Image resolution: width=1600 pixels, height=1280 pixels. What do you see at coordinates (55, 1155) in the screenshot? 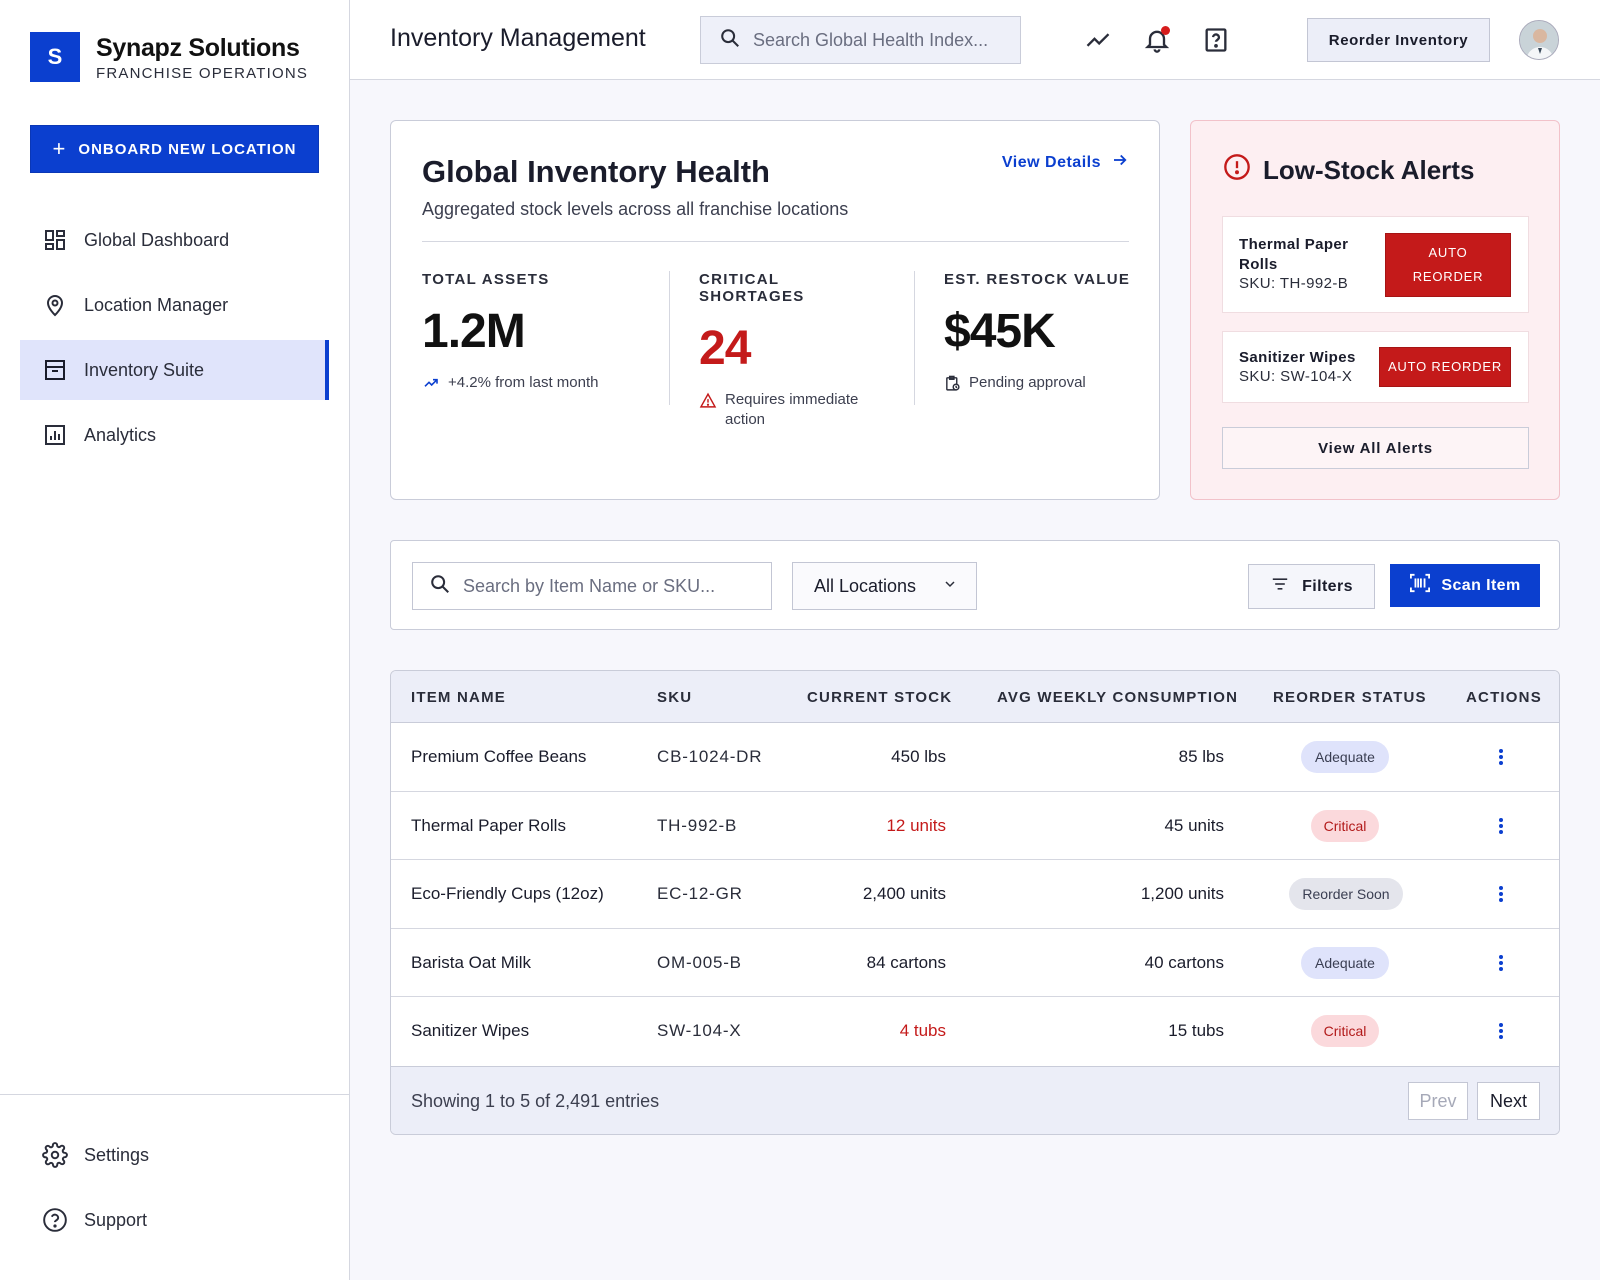
I see `gear-icon` at bounding box center [55, 1155].